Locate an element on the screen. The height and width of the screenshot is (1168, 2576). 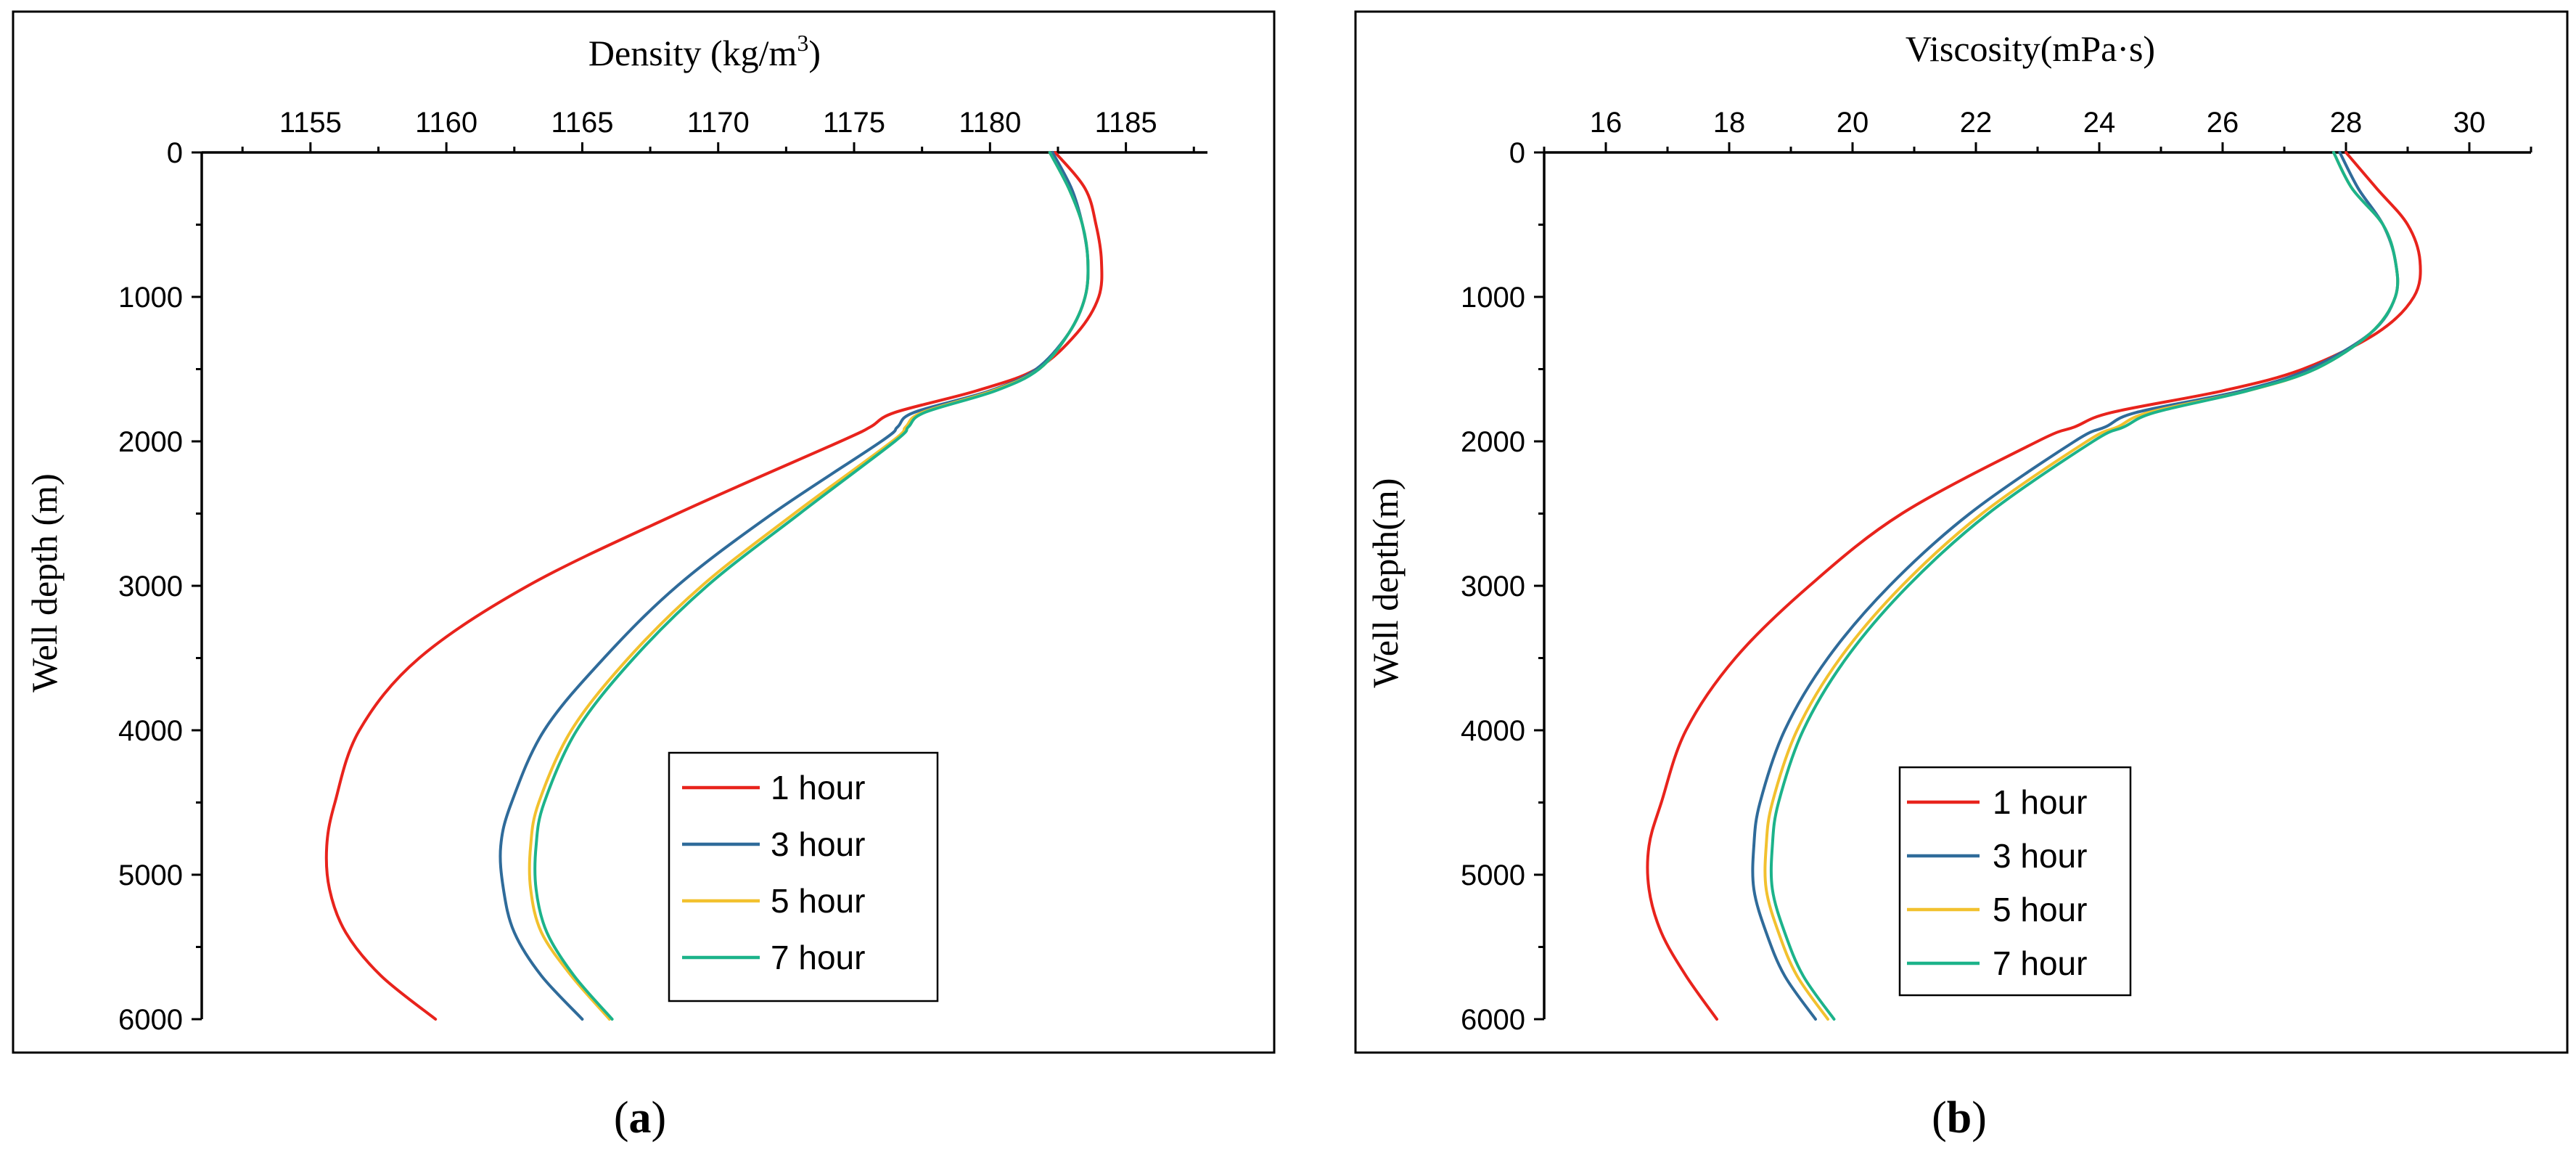
panel-a-y-tick-label: 3000 is located at coordinates (150, 587).